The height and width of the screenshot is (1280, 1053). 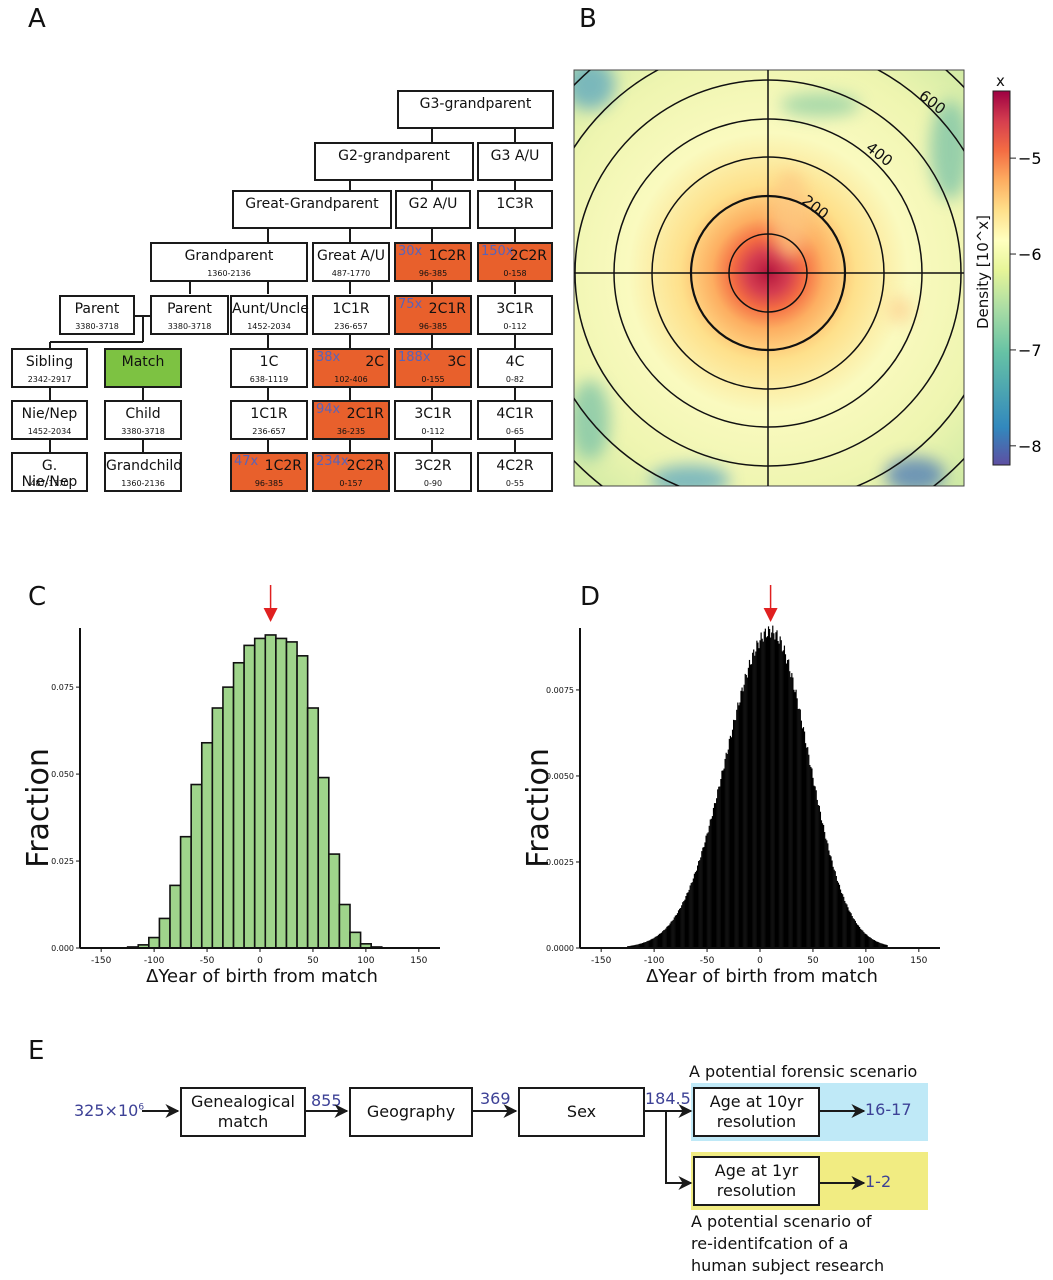 I want to click on pedigree-node-c2c1r-a: 2C1R 96-385 75x, so click(x=433, y=315).